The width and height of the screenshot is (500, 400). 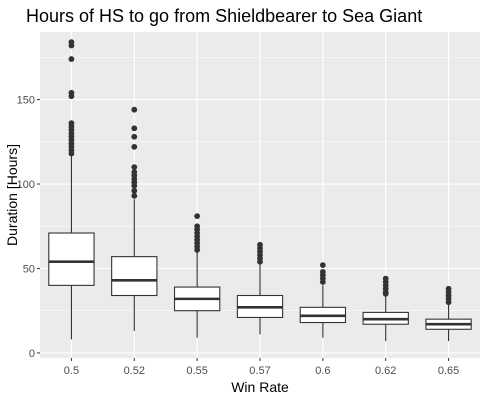 I want to click on x-tick-label: 0.57, so click(x=259, y=371).